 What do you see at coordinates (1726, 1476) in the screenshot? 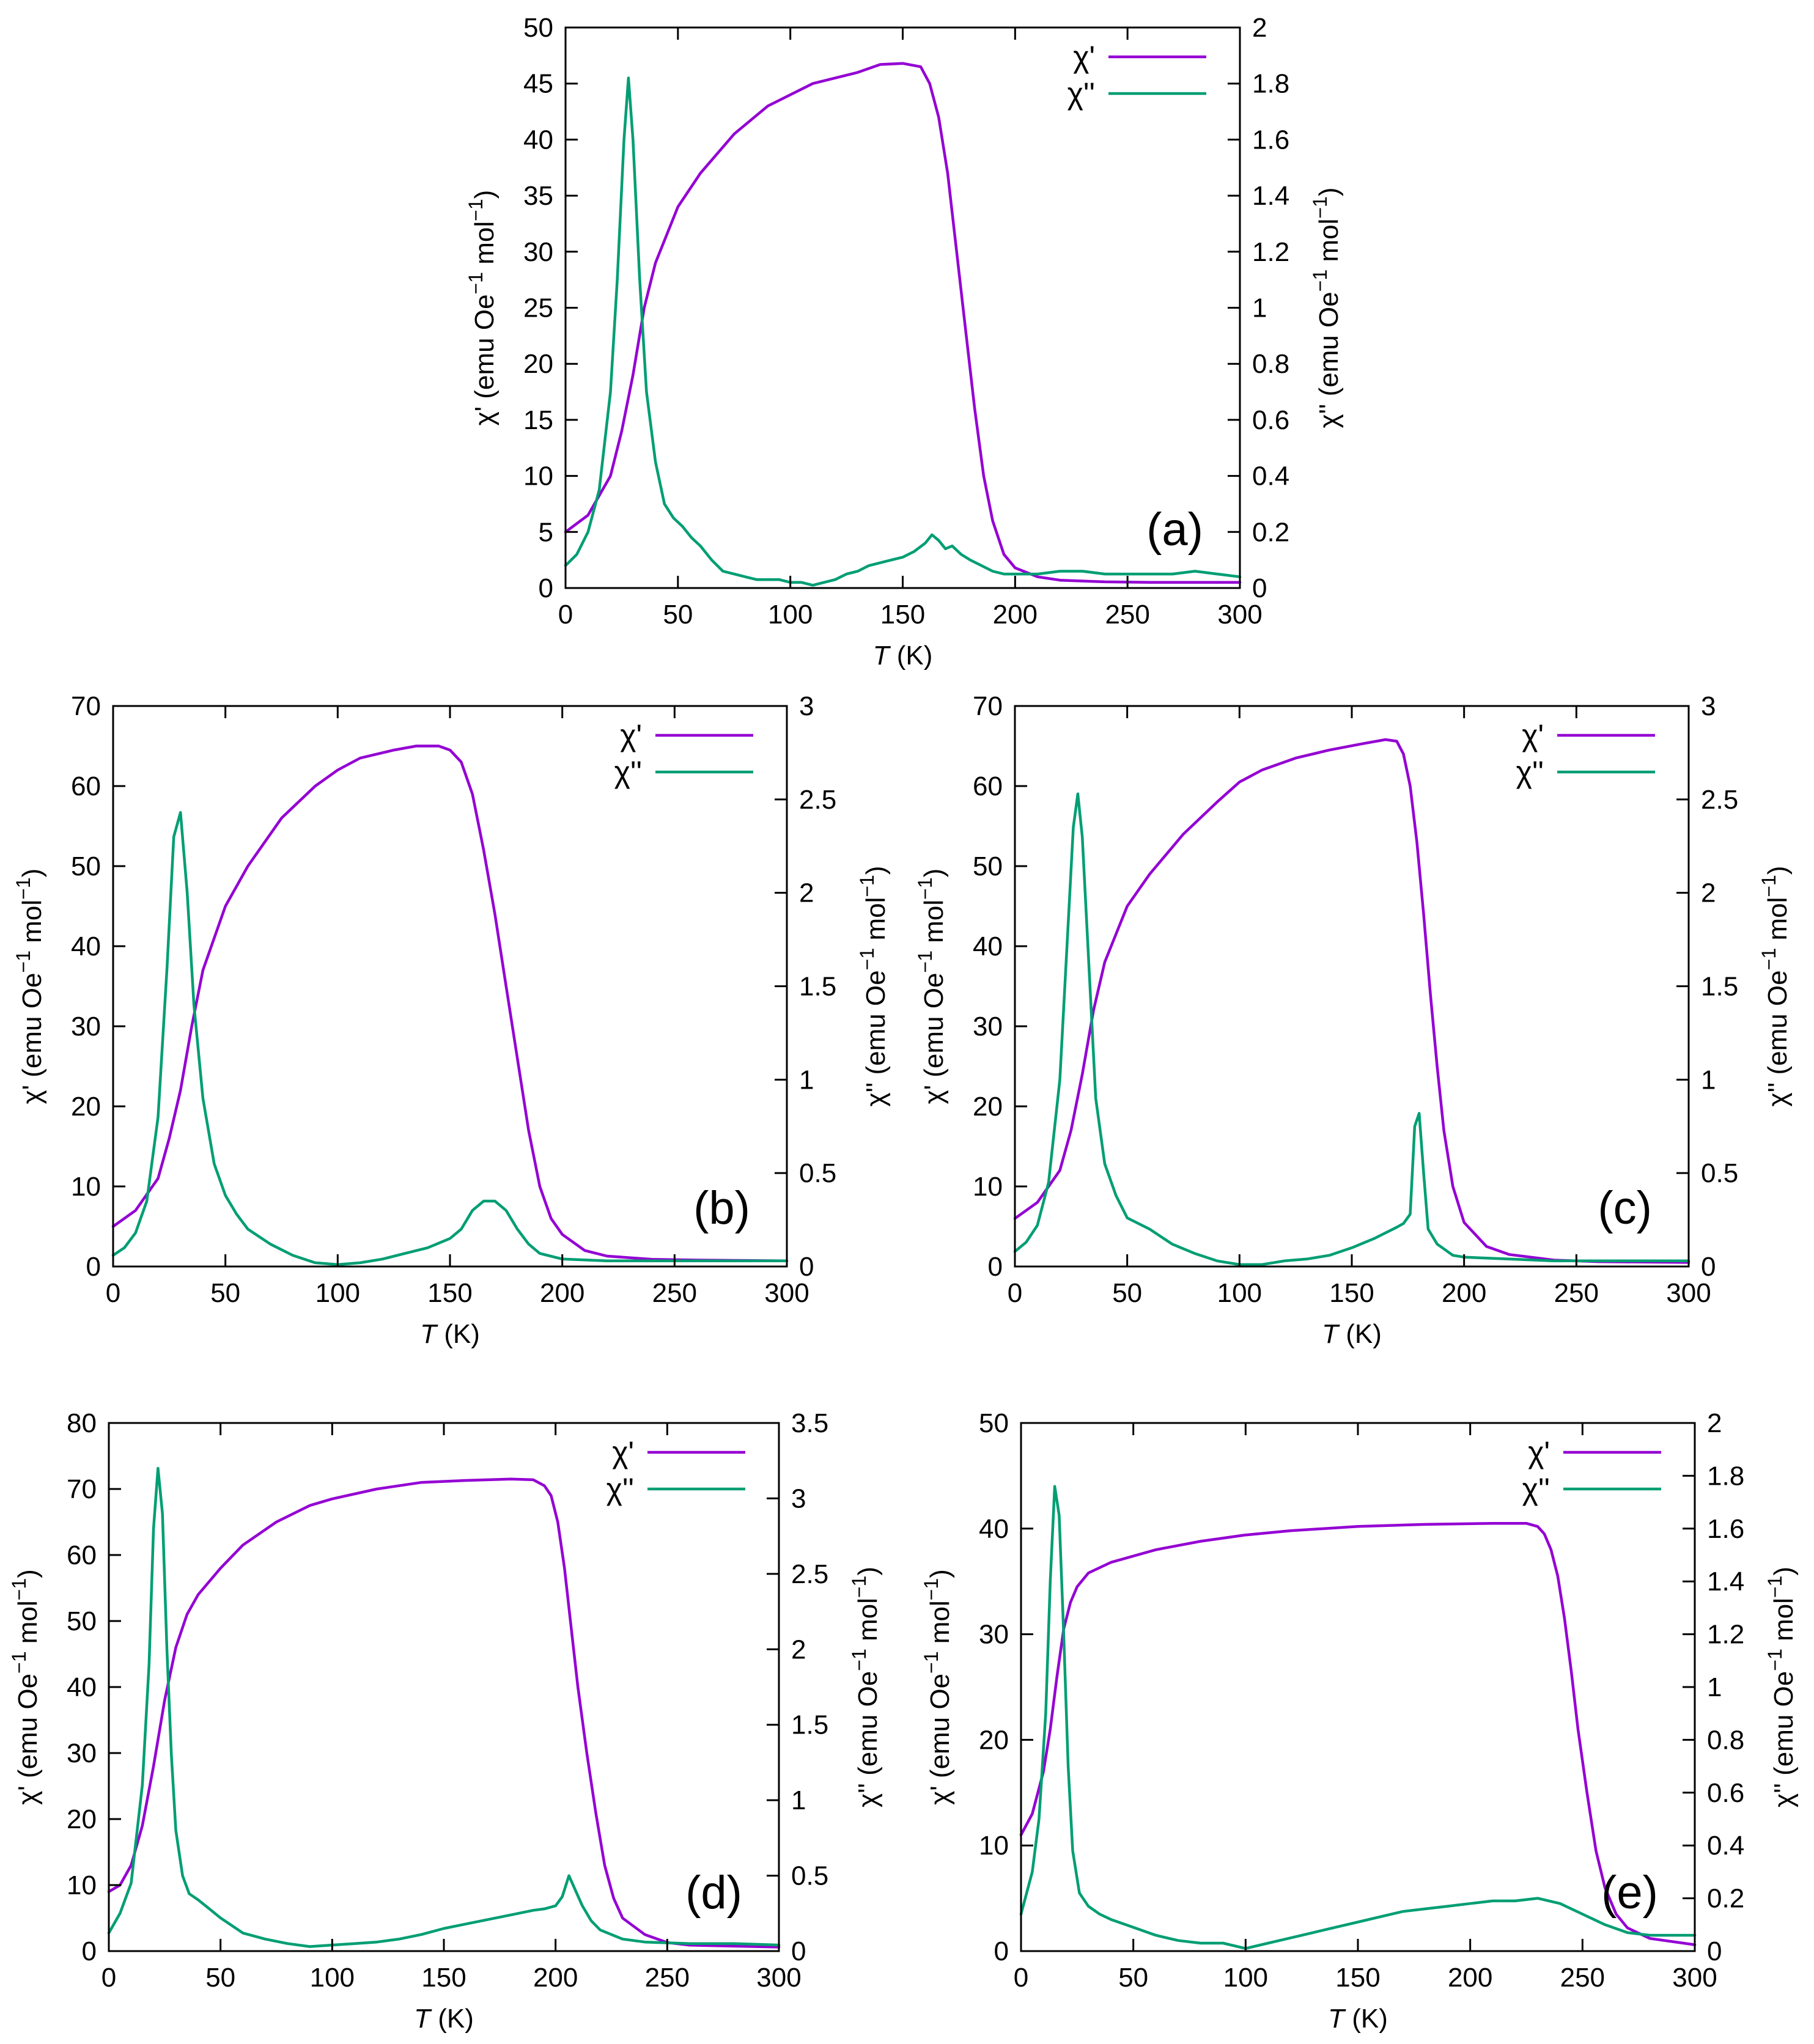
I see `y2-tick-label: 1.8` at bounding box center [1726, 1476].